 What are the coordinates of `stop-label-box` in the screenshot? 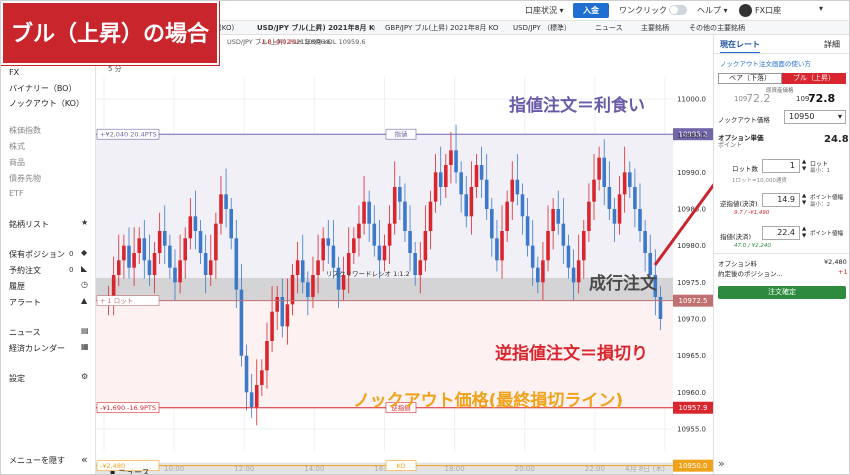 It's located at (128, 408).